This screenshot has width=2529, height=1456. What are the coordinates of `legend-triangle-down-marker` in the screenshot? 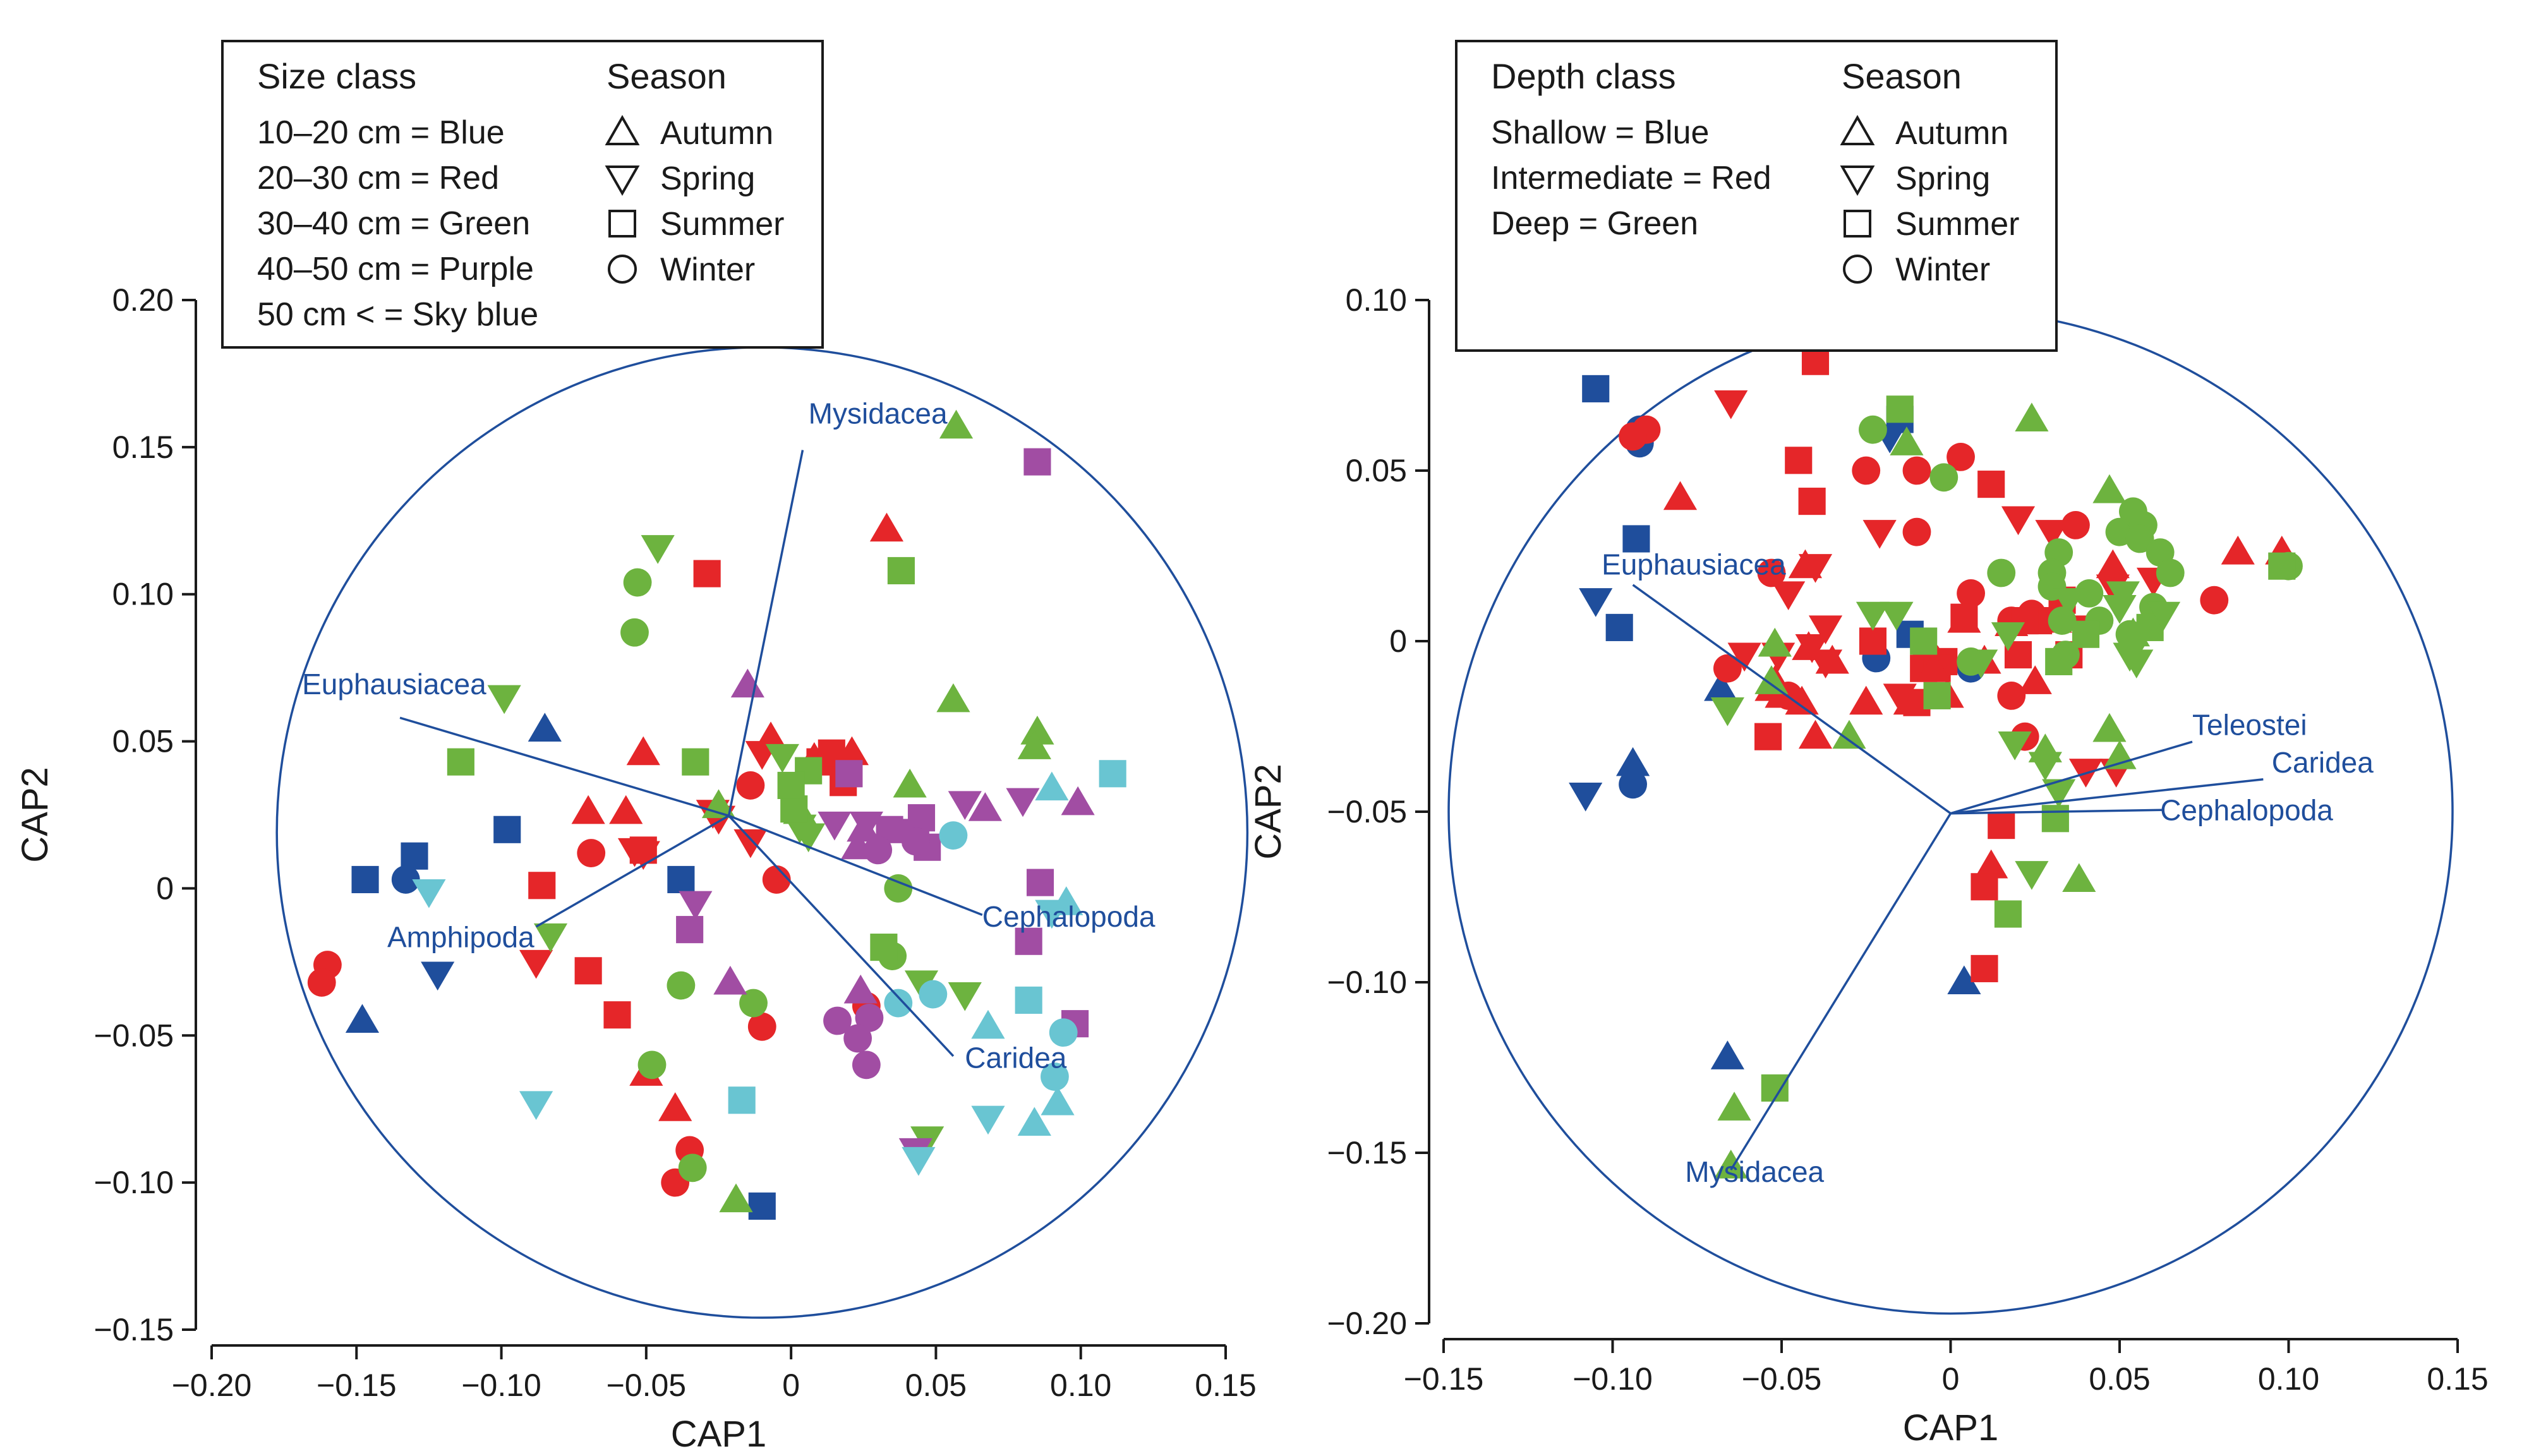 It's located at (622, 180).